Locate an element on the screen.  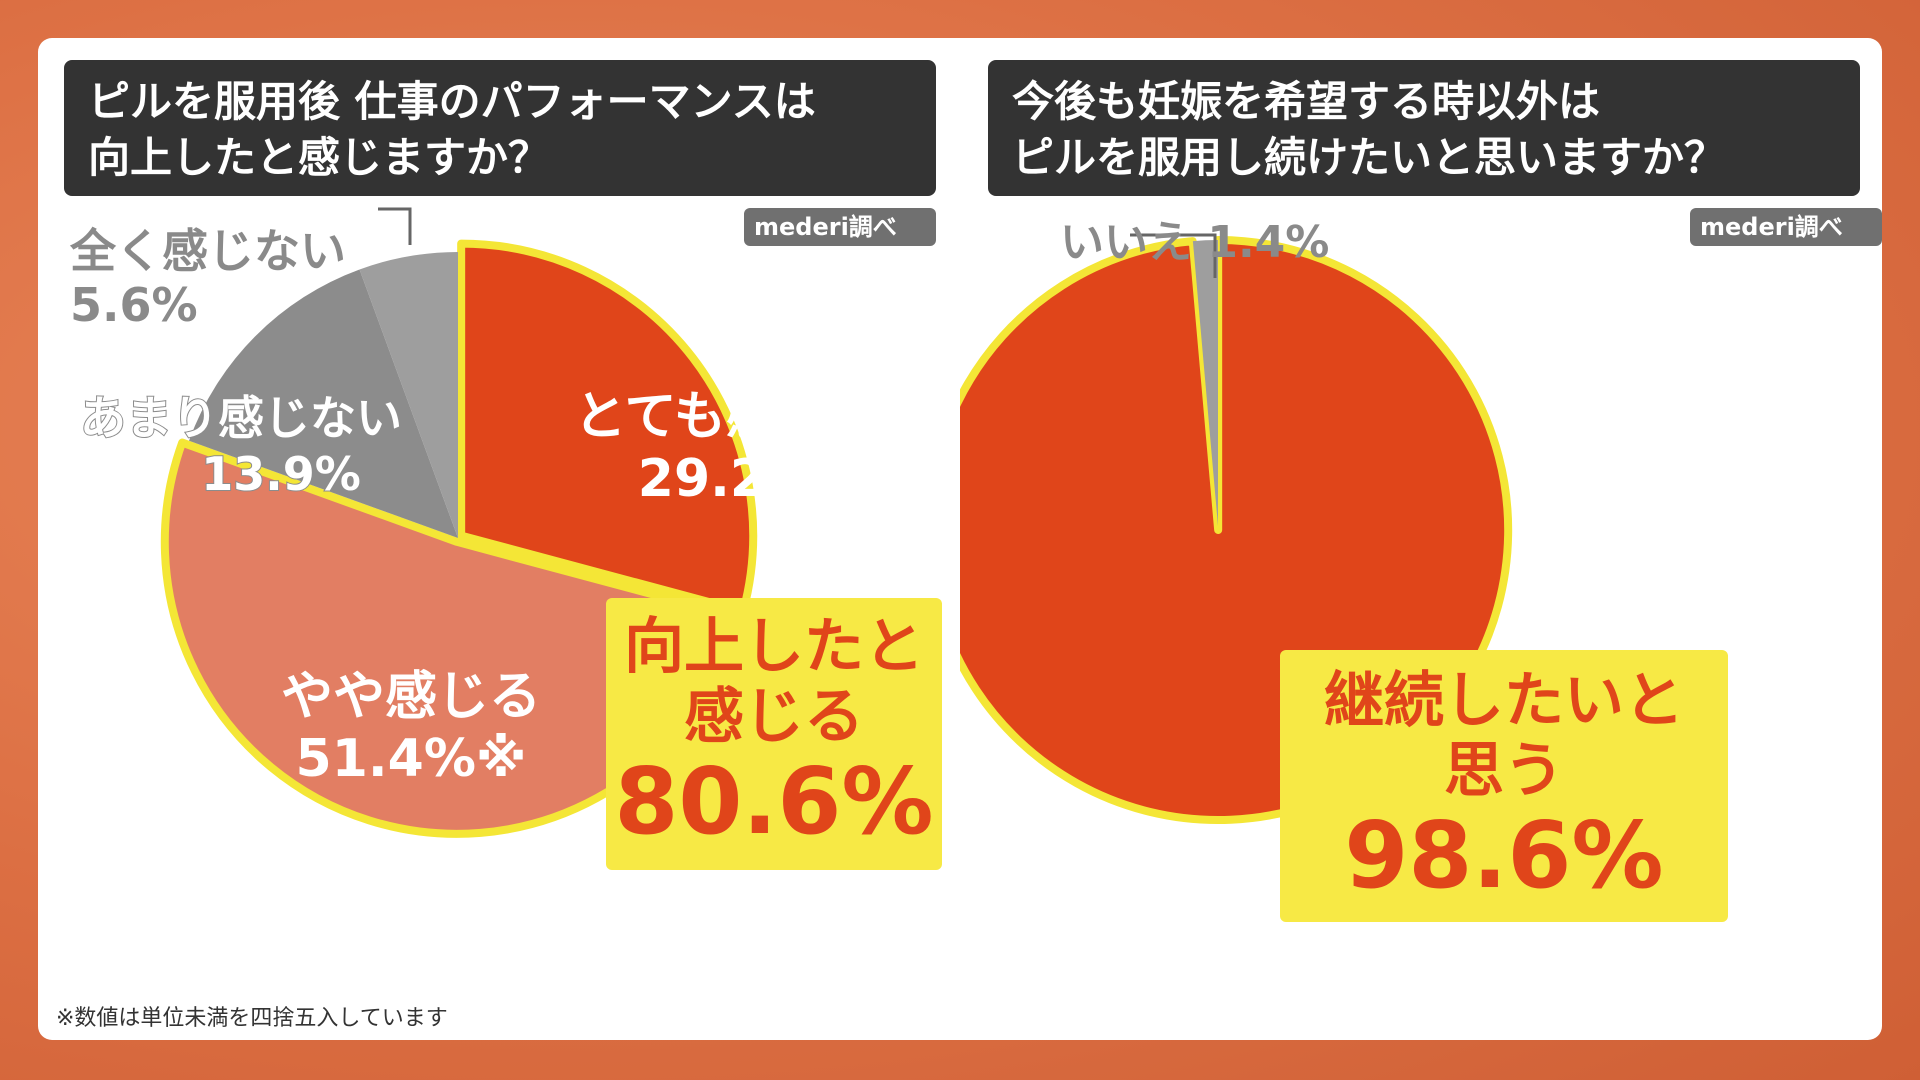
right-callout-line1: 継続したいと is located at coordinates (1504, 701).